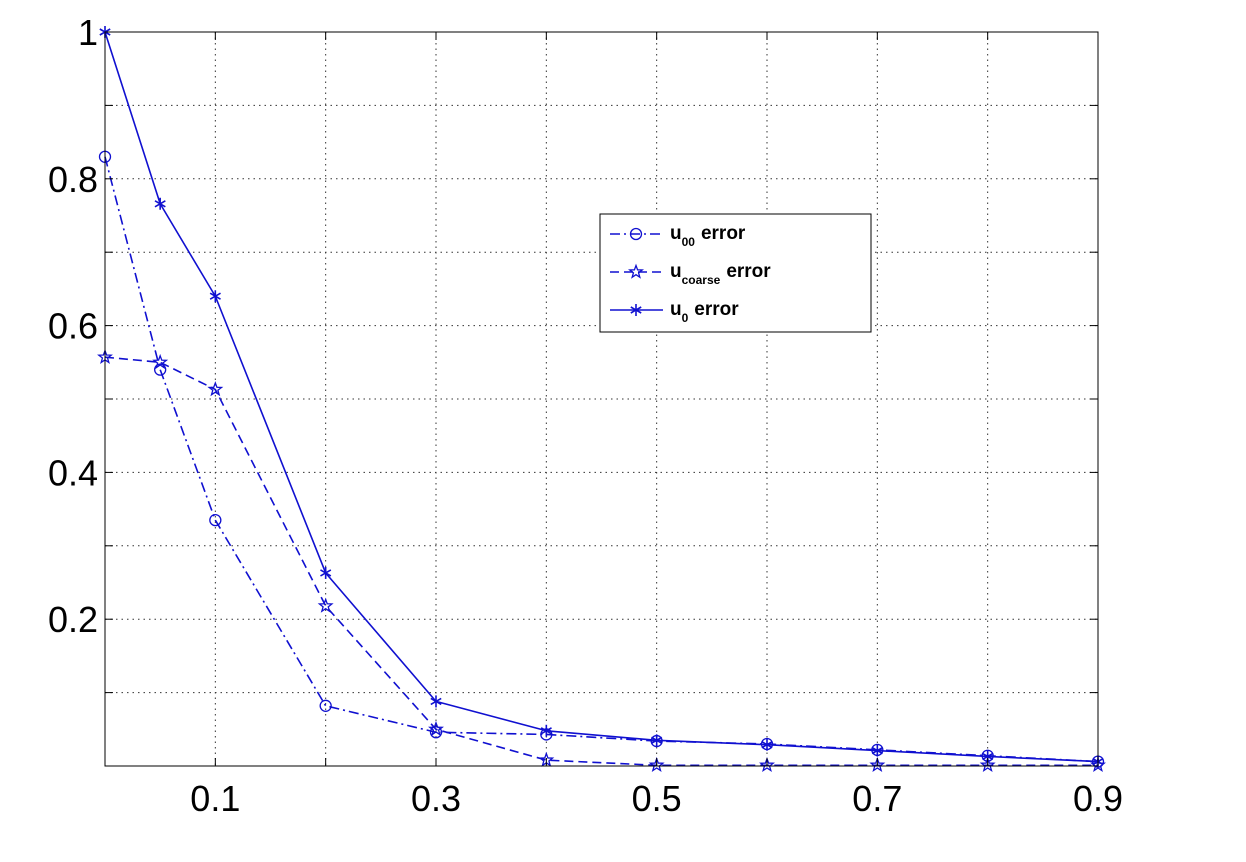 The width and height of the screenshot is (1246, 862). Describe the element at coordinates (73, 472) in the screenshot. I see `y-tick-label: 0.4` at that location.